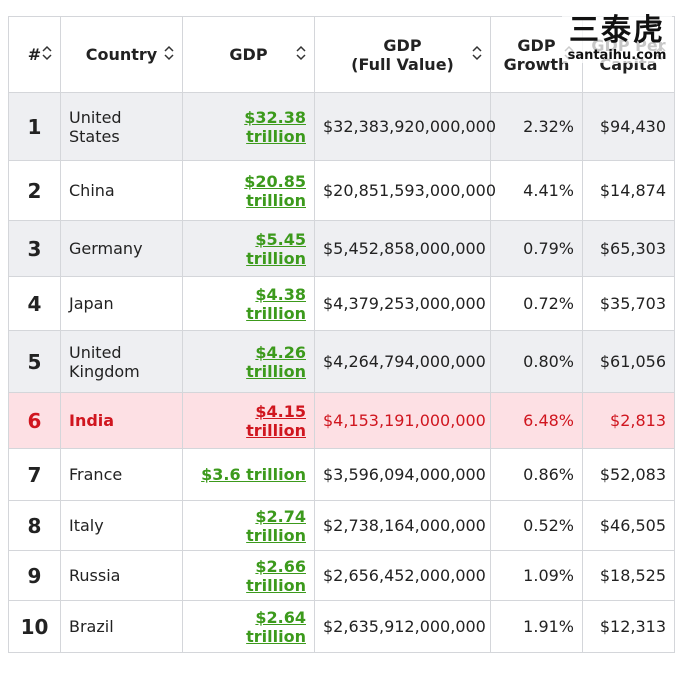 This screenshot has width=680, height=680. I want to click on column-header: GDP (Full Value), so click(402, 54).